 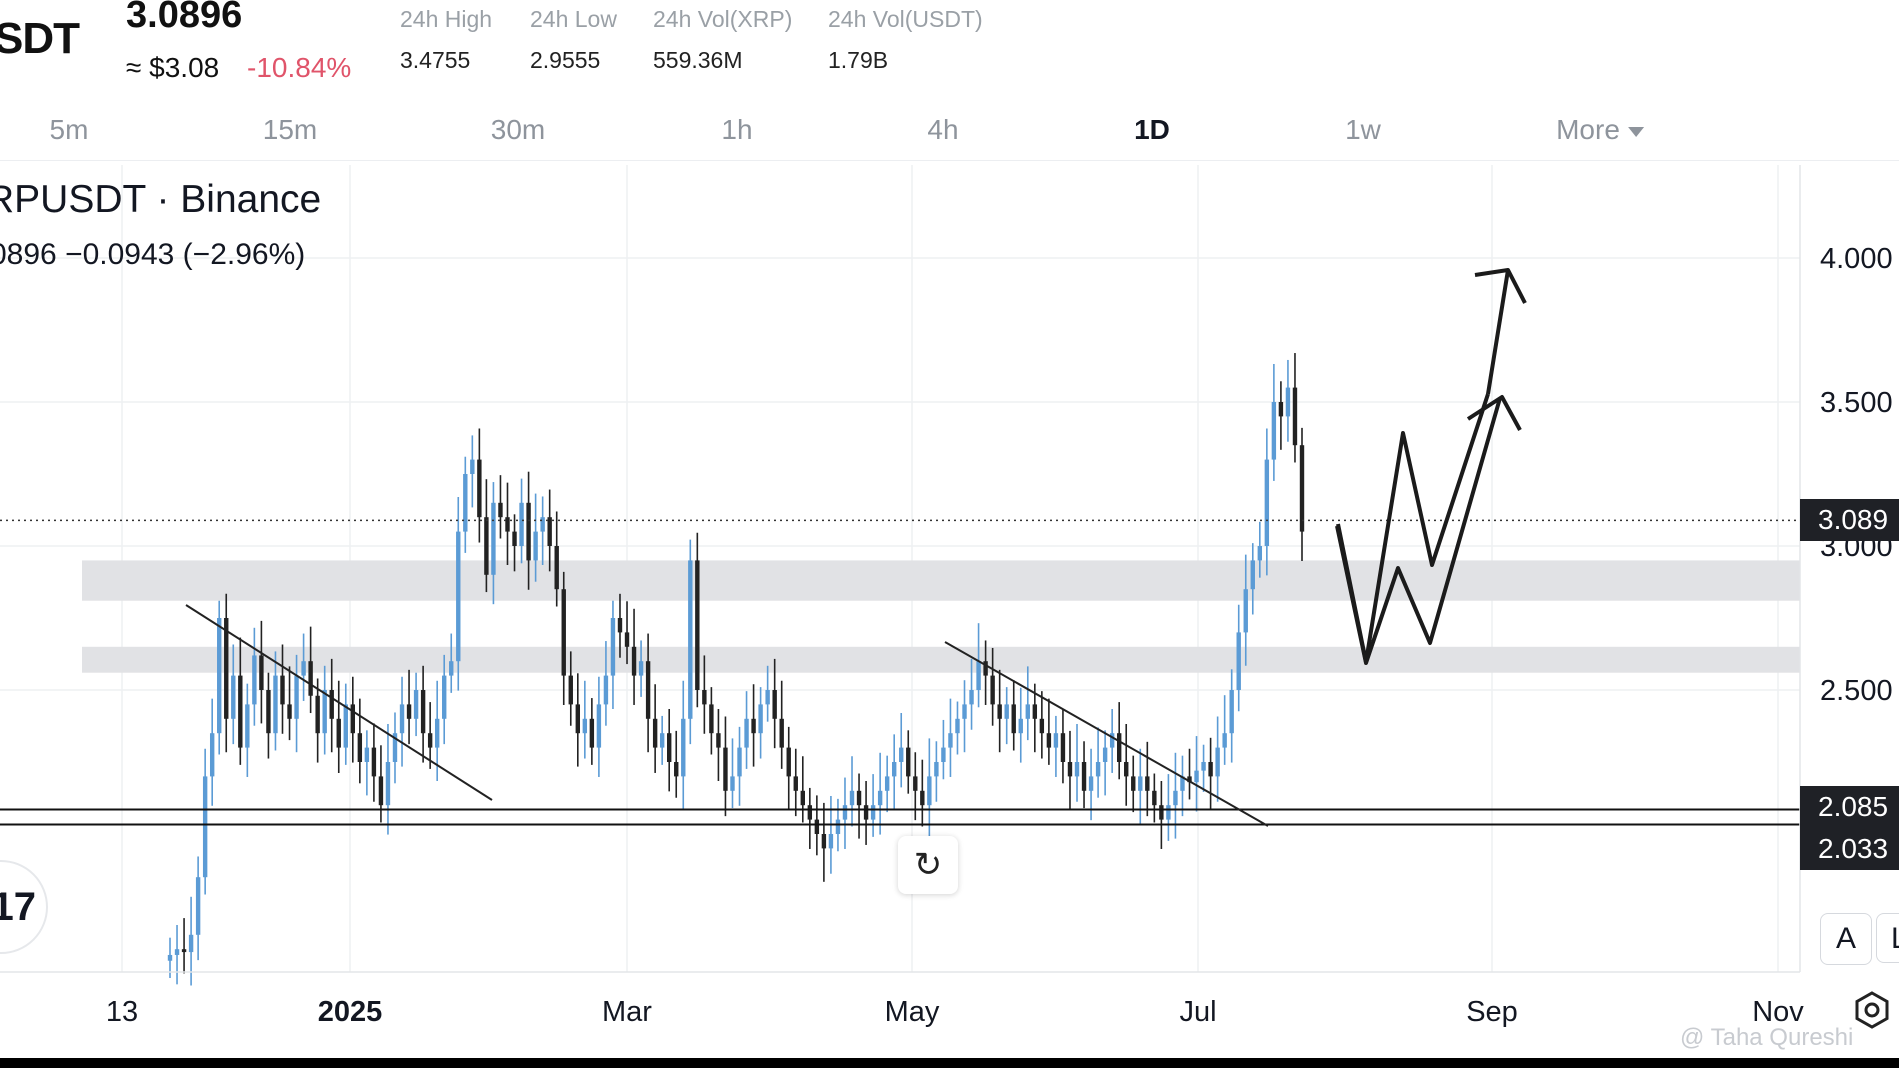 I want to click on timeframe-1w: 1w, so click(x=1363, y=129).